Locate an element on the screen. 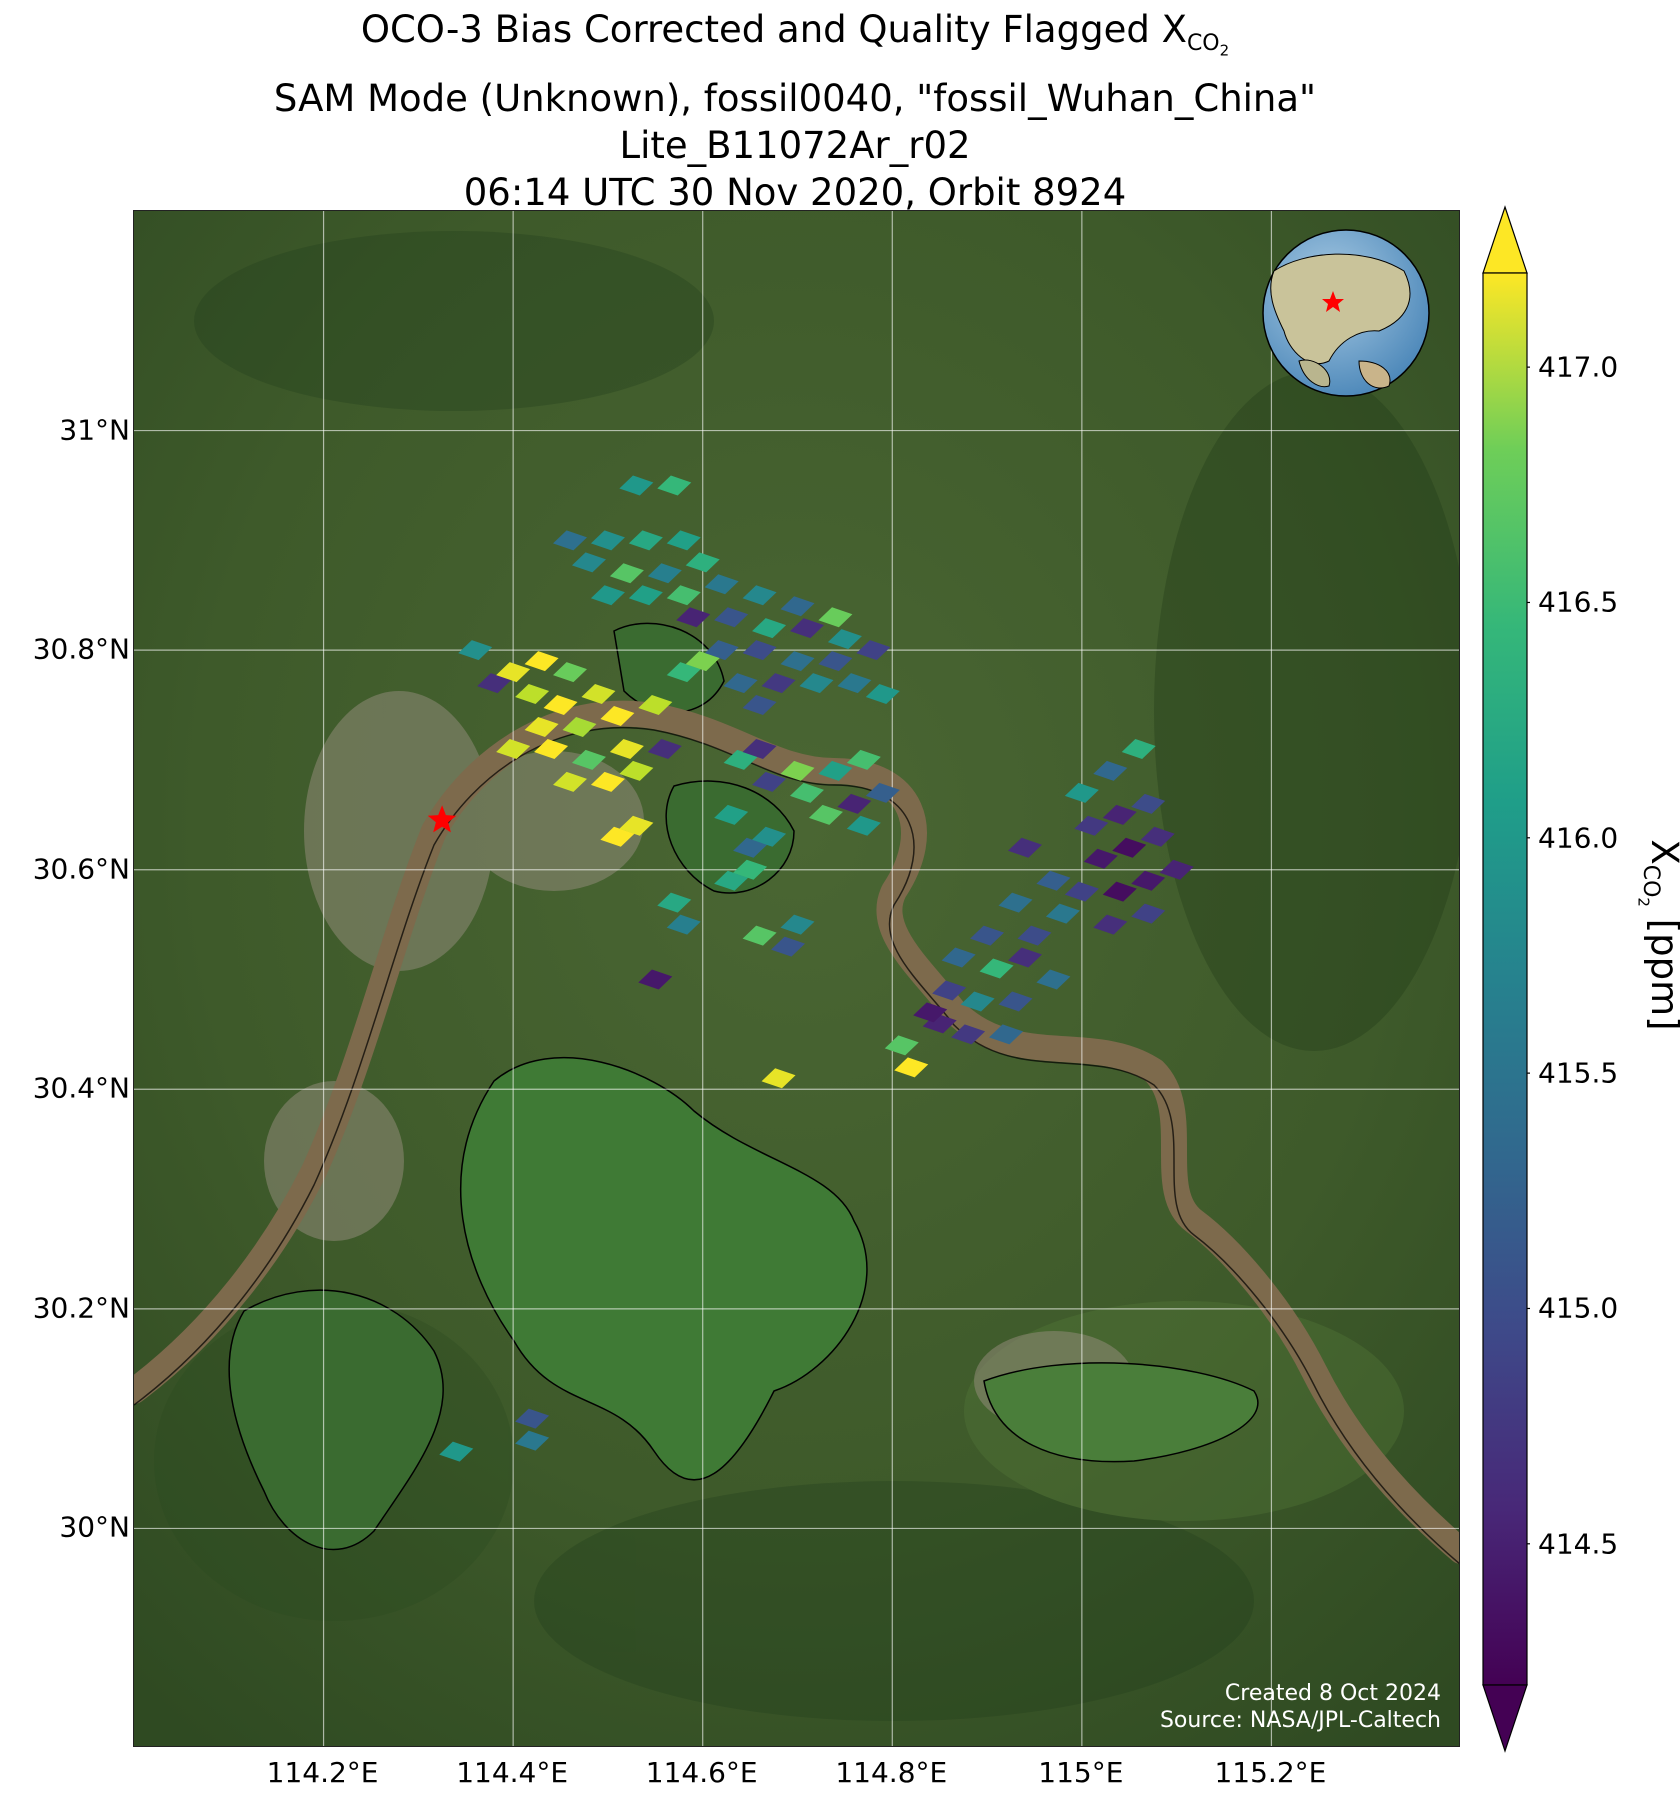 The image size is (1680, 1801). colorbar-tick-label: 415.0 is located at coordinates (1578, 1308).